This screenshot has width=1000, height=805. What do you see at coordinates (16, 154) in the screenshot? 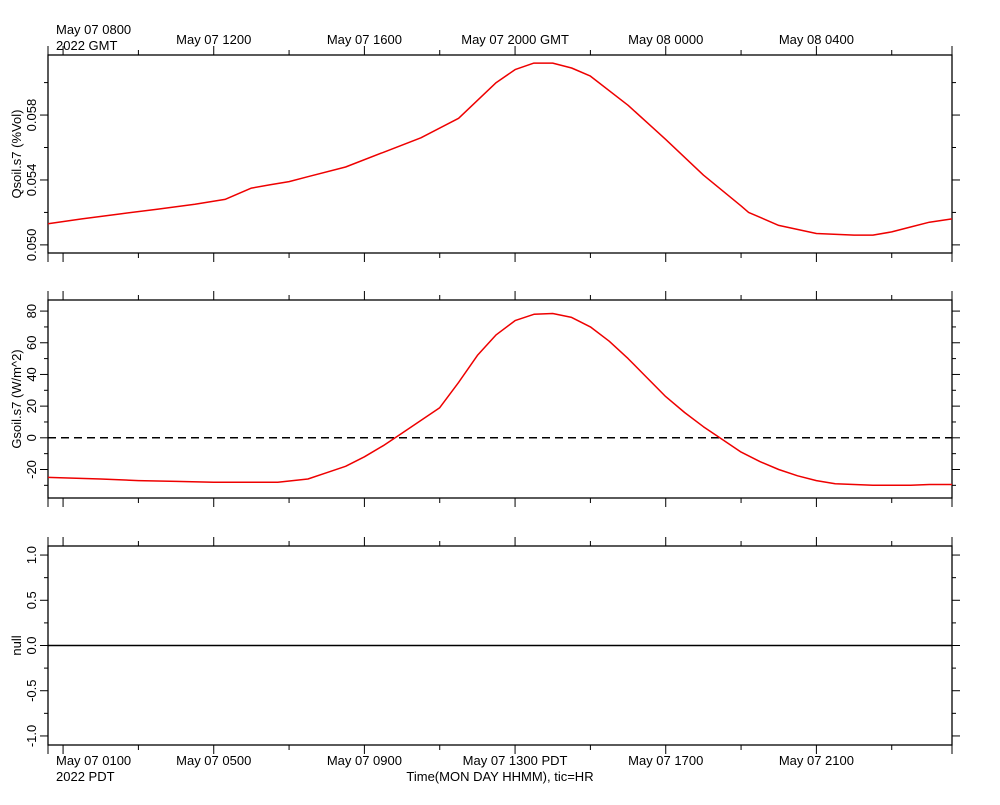
I see `y-axis-label: Qsoil.s7 (%Vol)` at bounding box center [16, 154].